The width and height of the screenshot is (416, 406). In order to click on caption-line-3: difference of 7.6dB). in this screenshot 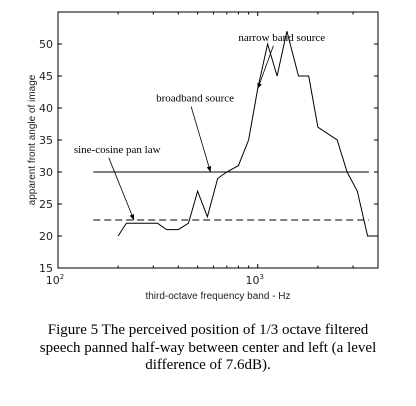, I will do `click(208, 365)`.